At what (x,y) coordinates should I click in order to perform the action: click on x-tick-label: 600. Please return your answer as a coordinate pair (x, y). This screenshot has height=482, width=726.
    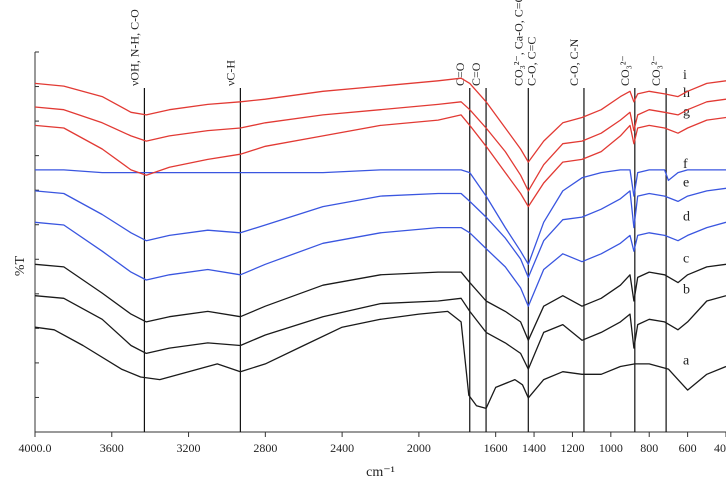
    Looking at the image, I should click on (688, 448).